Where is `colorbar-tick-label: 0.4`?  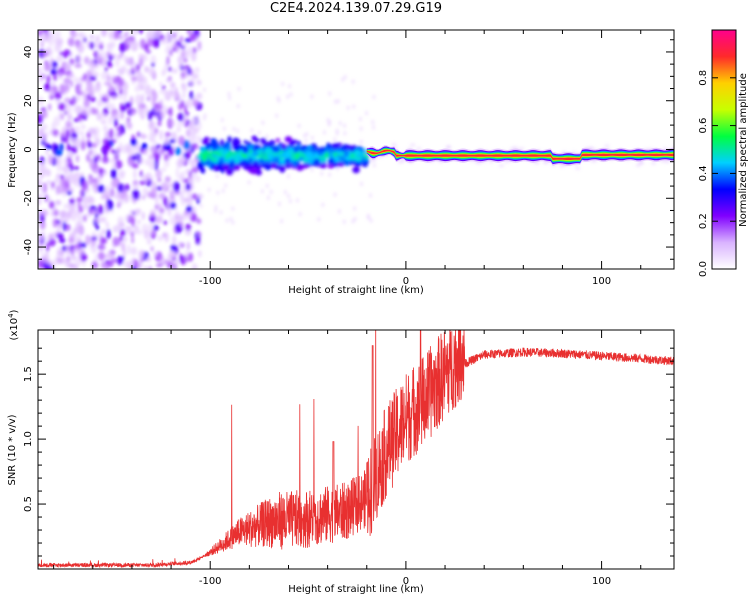 colorbar-tick-label: 0.4 is located at coordinates (703, 173).